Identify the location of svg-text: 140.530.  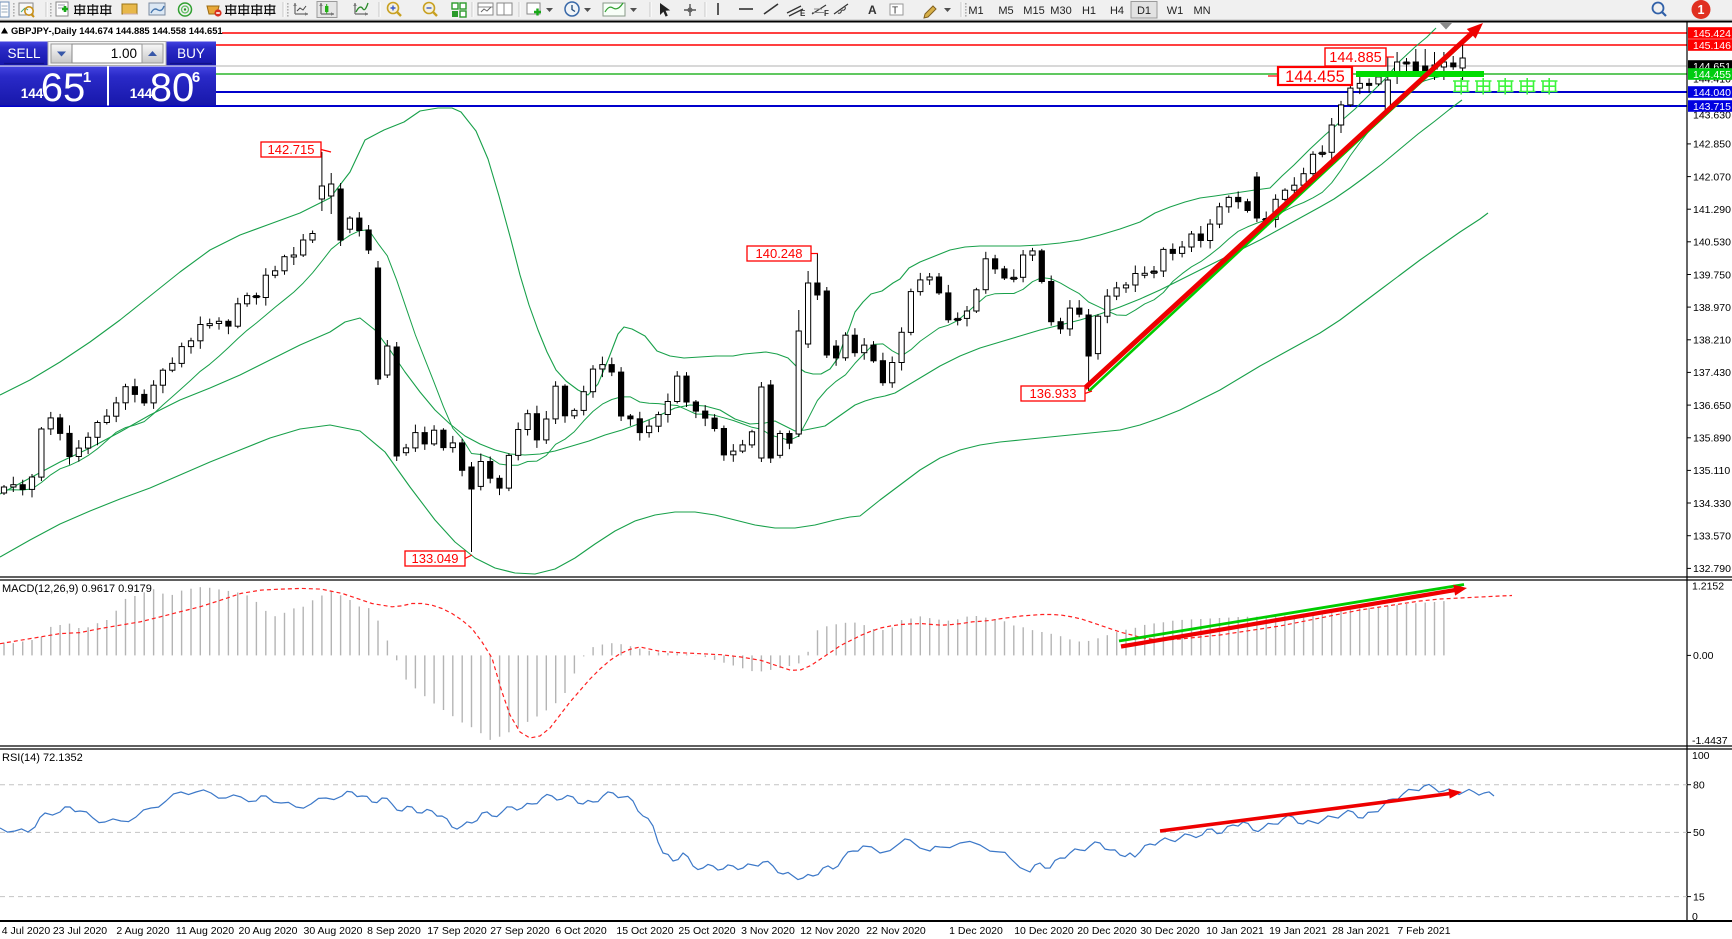
(1712, 243).